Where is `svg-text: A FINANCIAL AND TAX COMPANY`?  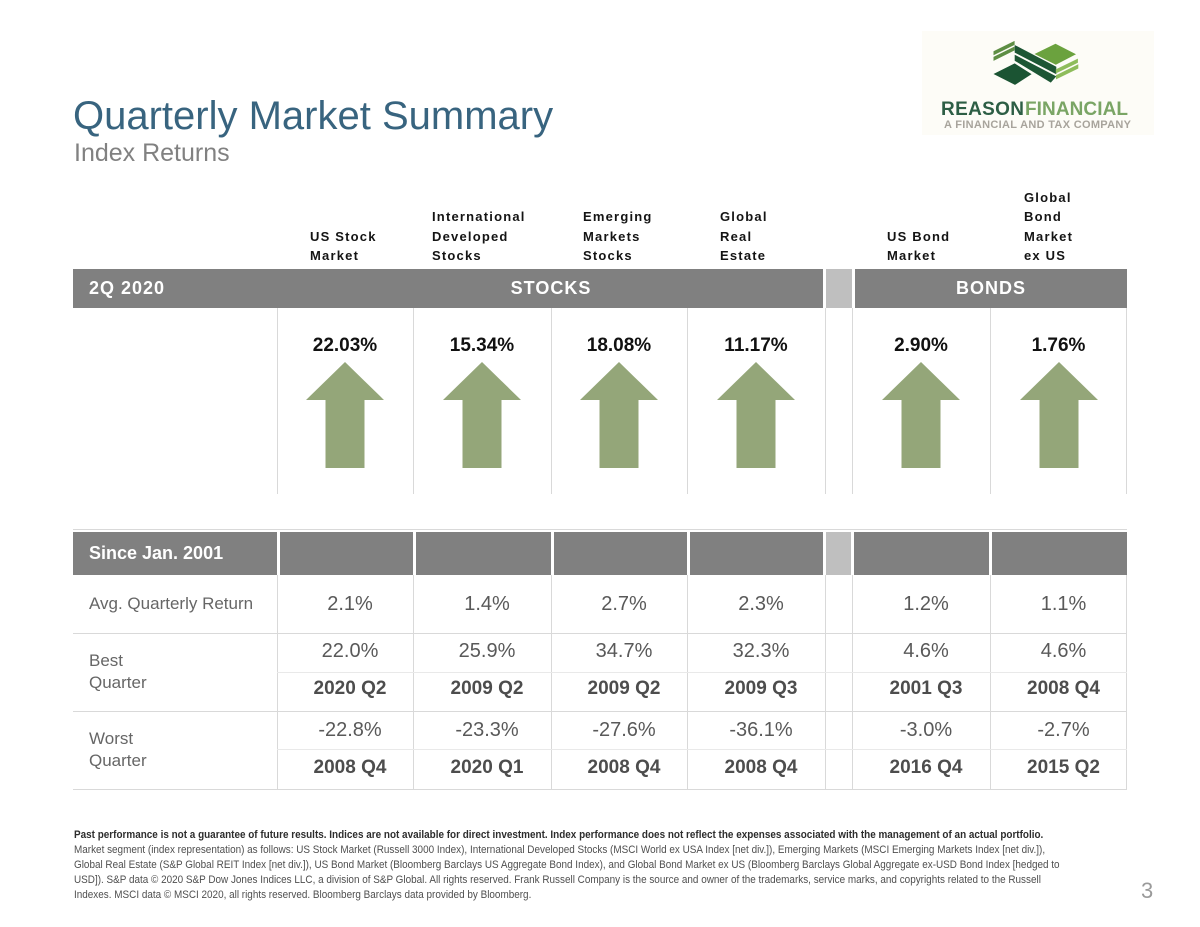 svg-text: A FINANCIAL AND TAX COMPANY is located at coordinates (1038, 125).